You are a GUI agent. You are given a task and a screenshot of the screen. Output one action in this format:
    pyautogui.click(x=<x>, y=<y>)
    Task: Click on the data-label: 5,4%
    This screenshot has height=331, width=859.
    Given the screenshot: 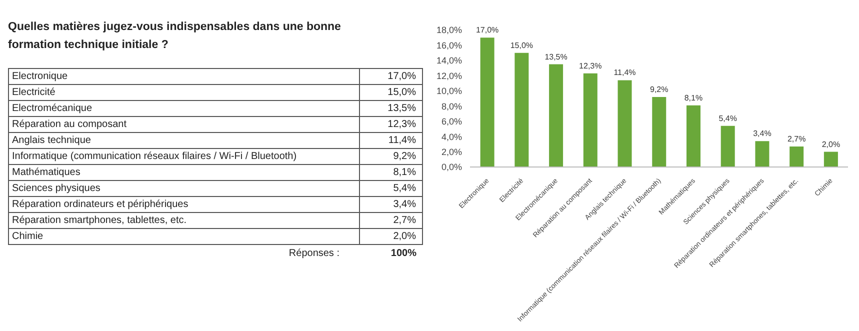 What is the action you would take?
    pyautogui.click(x=727, y=118)
    